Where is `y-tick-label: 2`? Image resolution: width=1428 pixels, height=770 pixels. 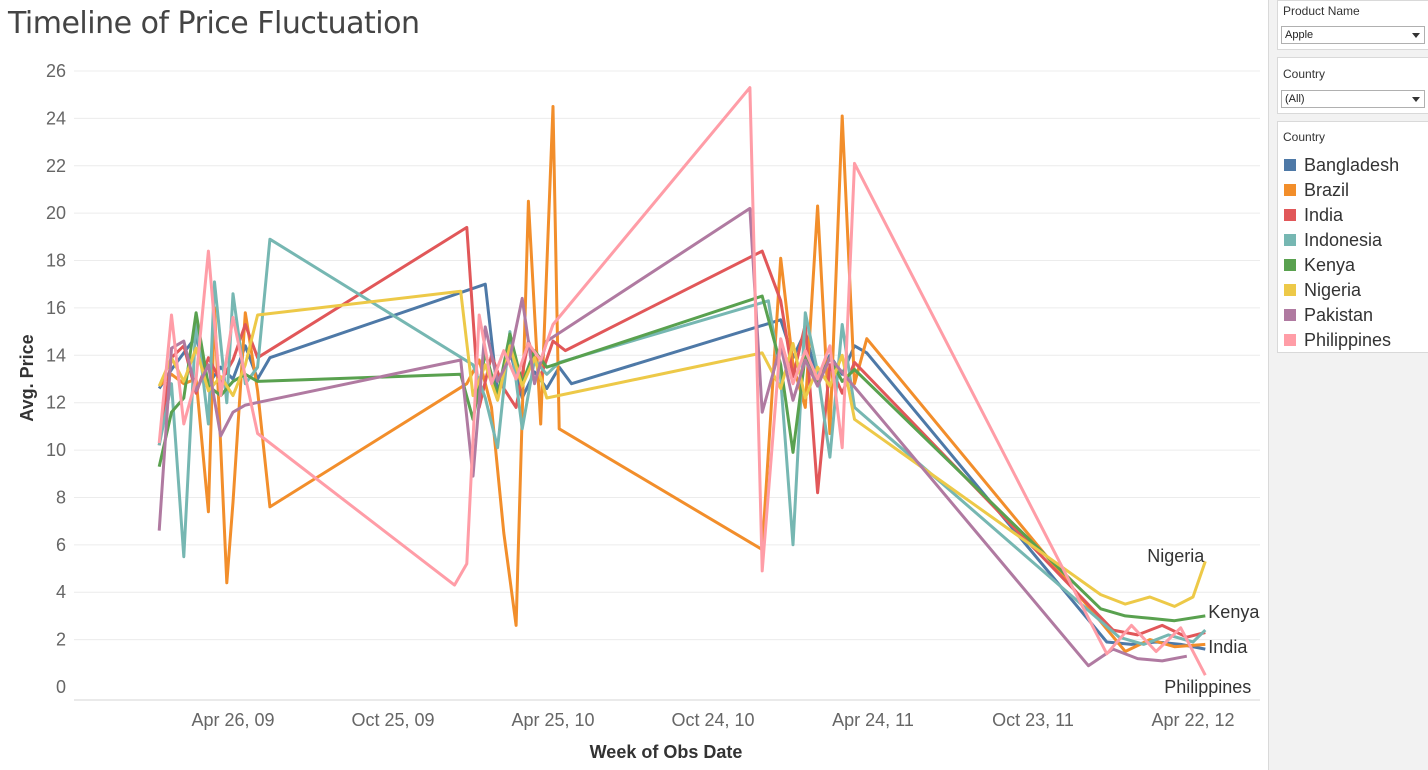
y-tick-label: 2 is located at coordinates (61, 640).